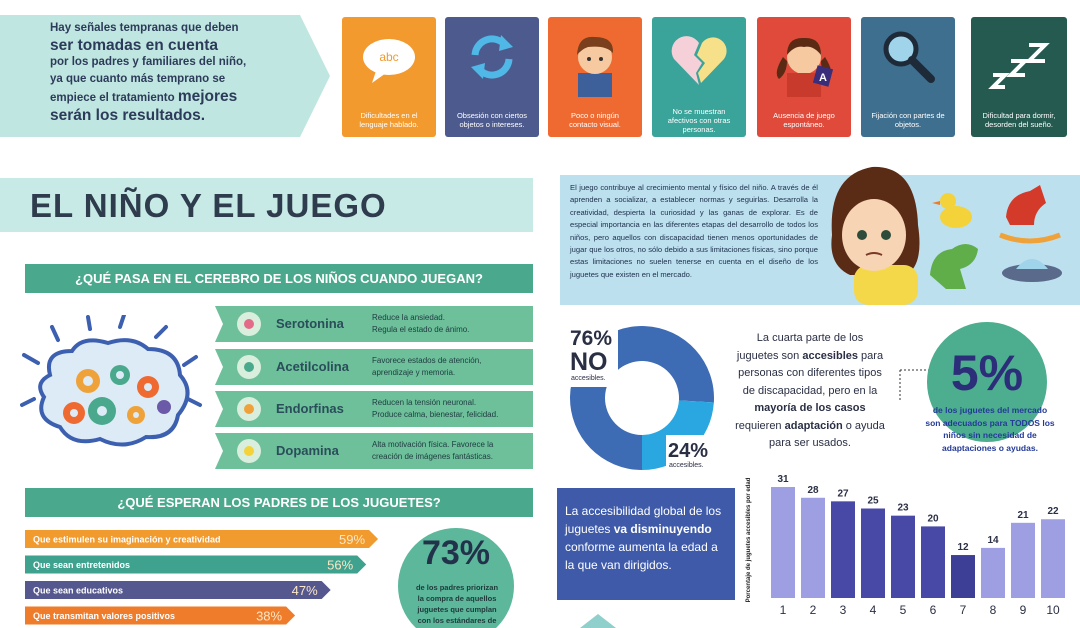 This screenshot has width=1080, height=628. What do you see at coordinates (873, 610) in the screenshot?
I see `x-tick-label: 4` at bounding box center [873, 610].